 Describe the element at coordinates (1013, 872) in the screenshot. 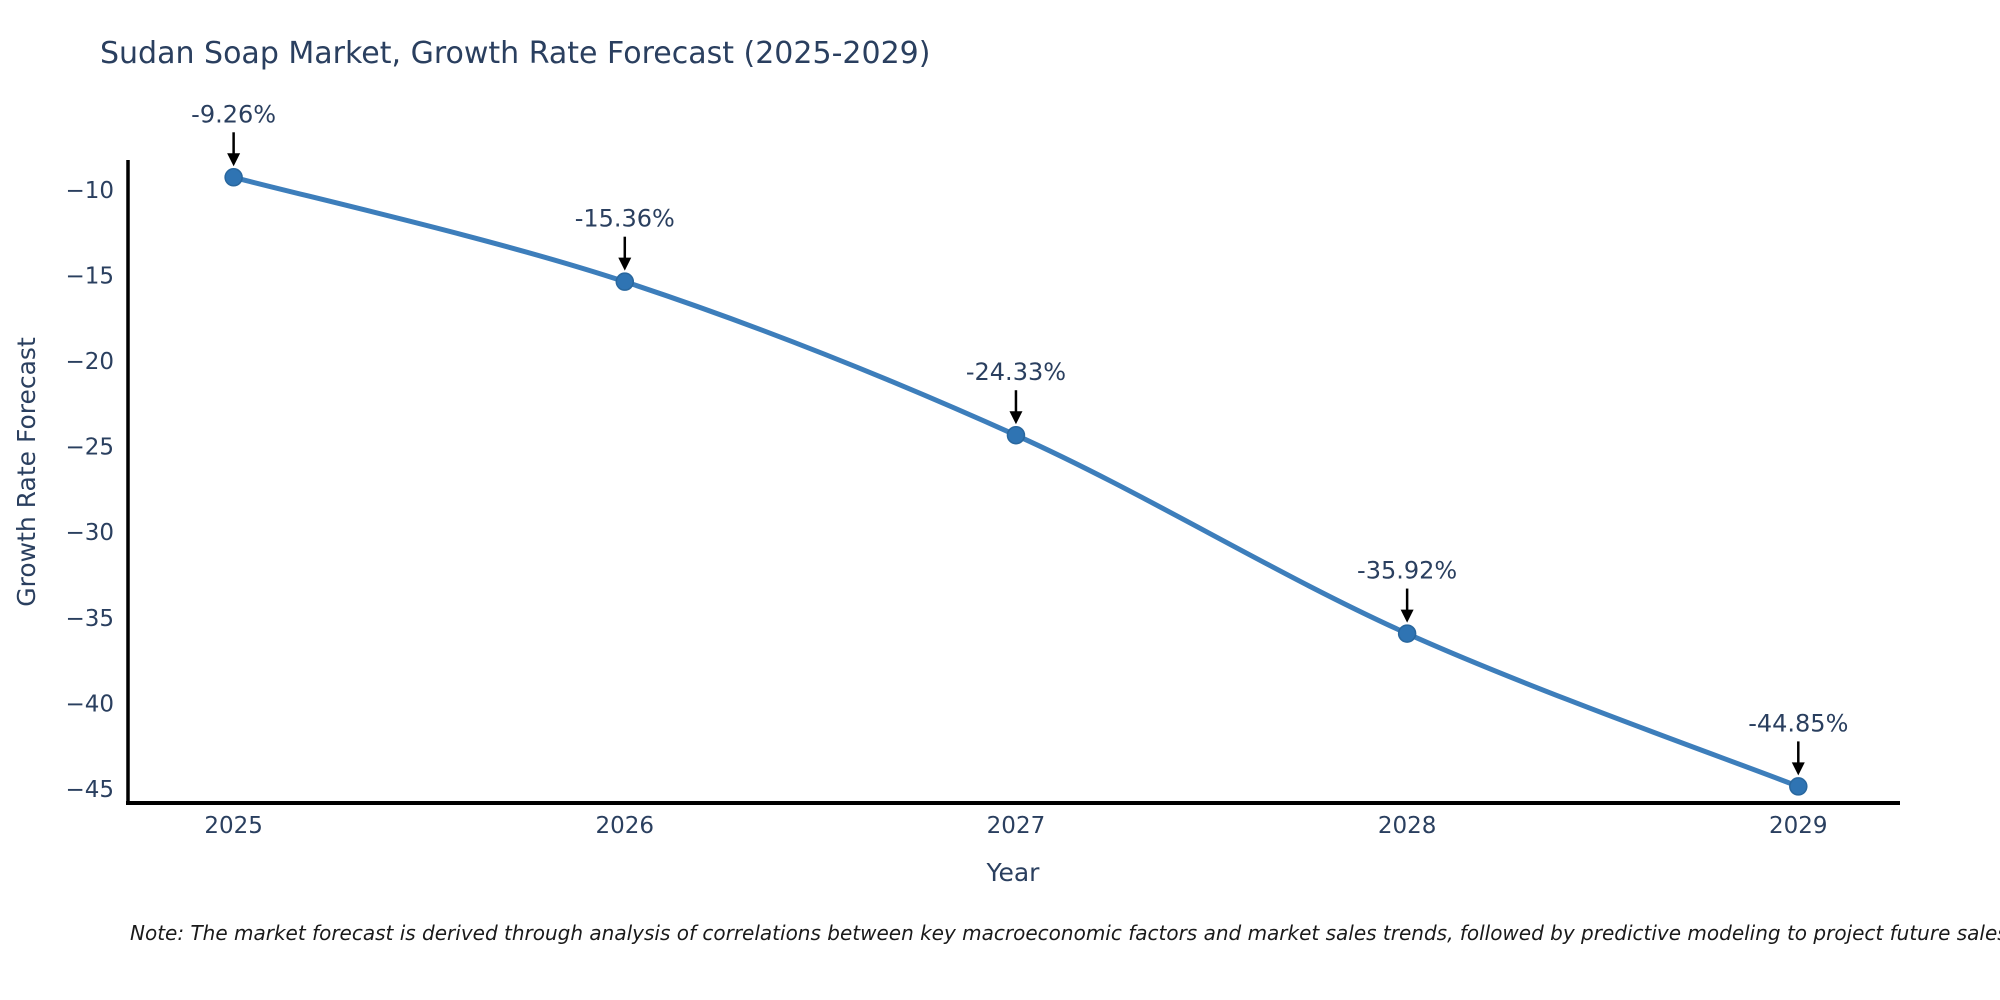

I see `x-axis-title: Year` at that location.